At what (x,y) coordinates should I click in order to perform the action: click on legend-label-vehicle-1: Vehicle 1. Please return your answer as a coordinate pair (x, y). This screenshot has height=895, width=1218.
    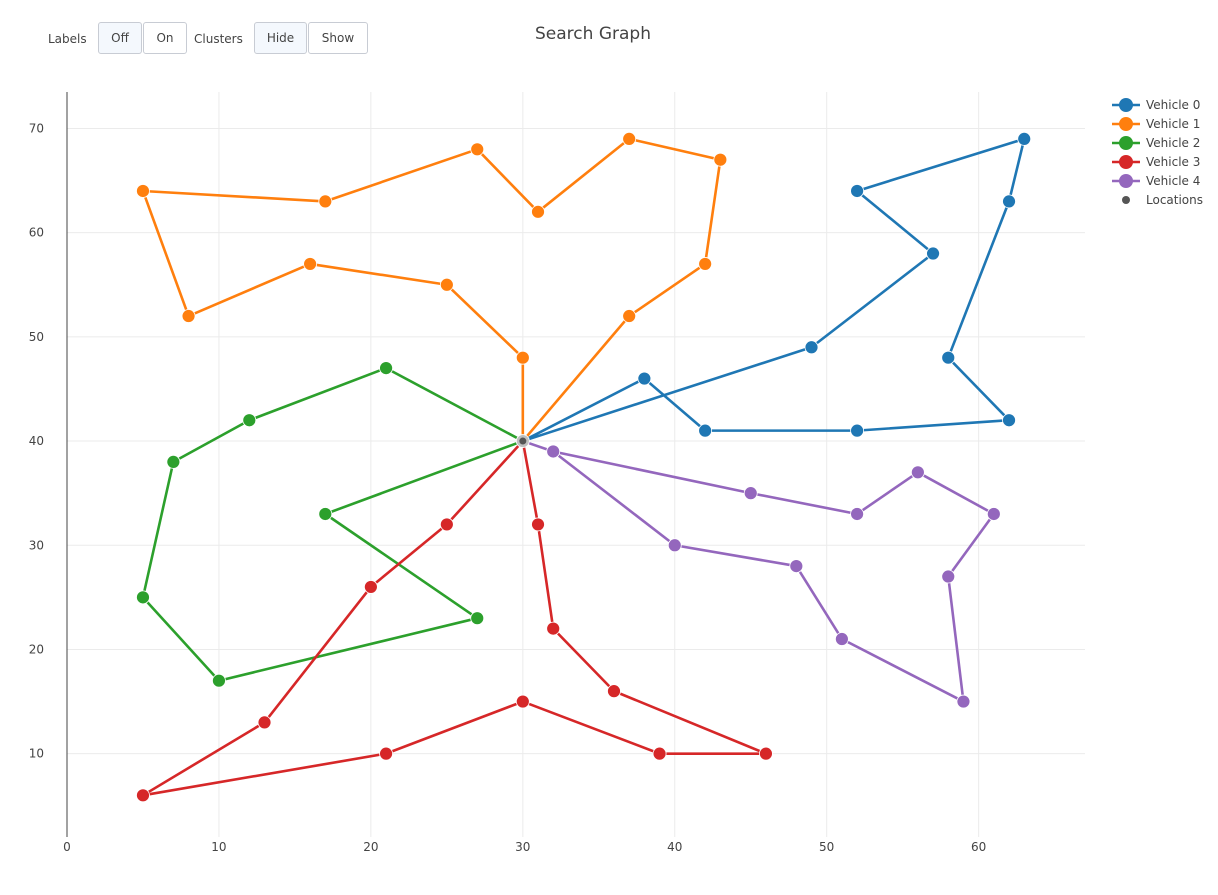
    Looking at the image, I should click on (1173, 124).